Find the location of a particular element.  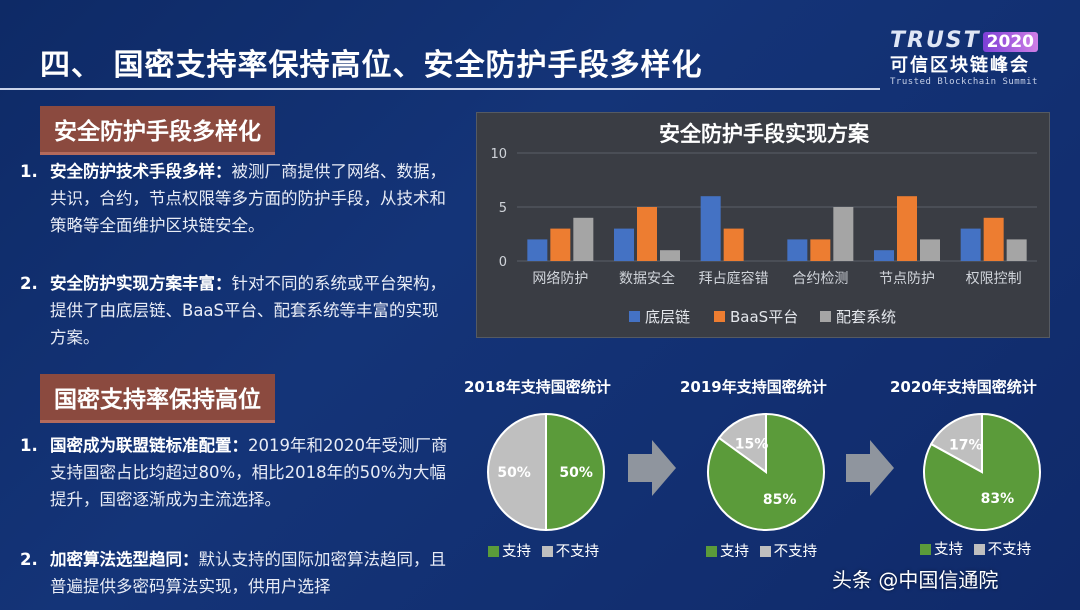

pie-chart-2020: 83% 17% is located at coordinates (982, 471).